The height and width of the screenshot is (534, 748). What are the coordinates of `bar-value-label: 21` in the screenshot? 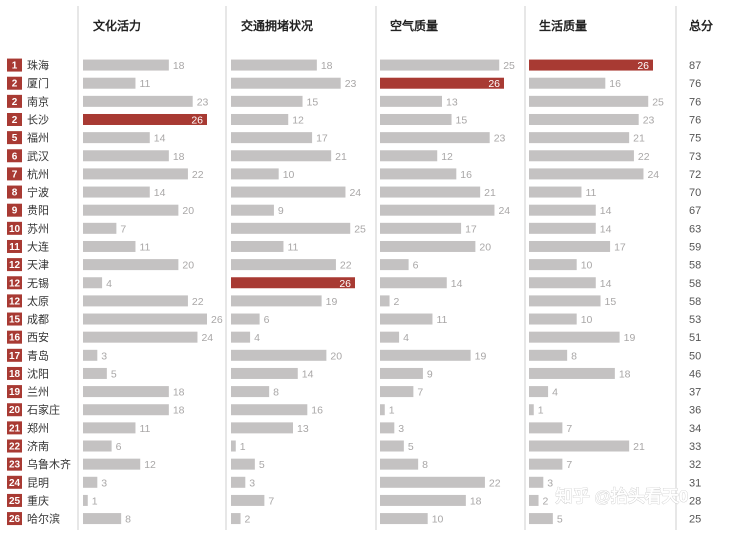 It's located at (639, 139).